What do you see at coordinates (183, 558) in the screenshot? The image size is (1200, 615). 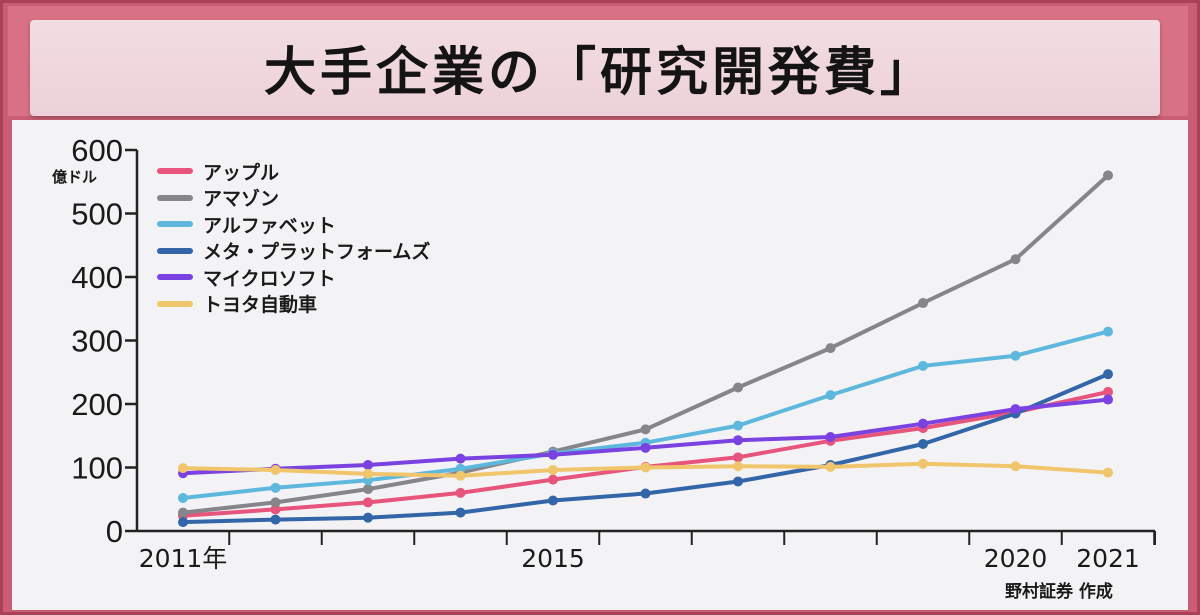 I see `x-tick-label: 2011年` at bounding box center [183, 558].